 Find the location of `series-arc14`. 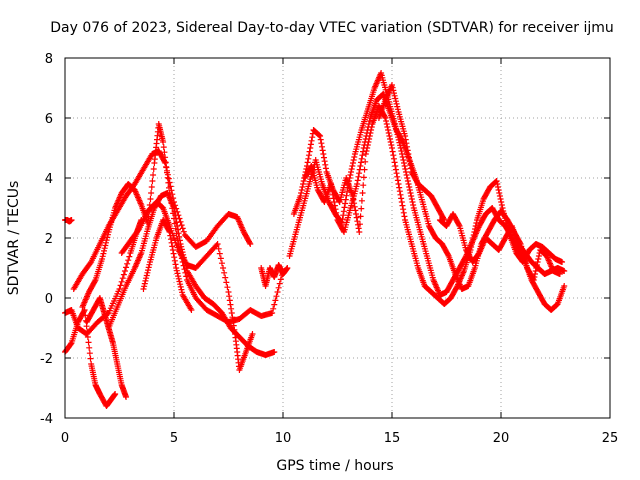

series-arc14 is located at coordinates (411, 152).